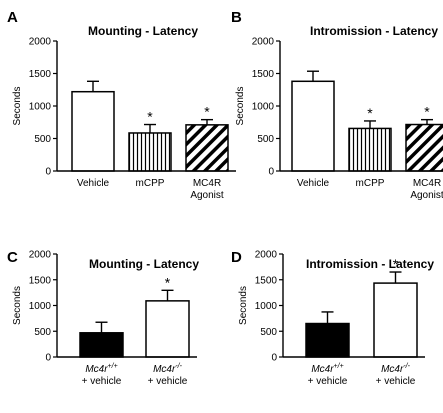  Describe the element at coordinates (236, 257) in the screenshot. I see `panel-letter: D` at that location.